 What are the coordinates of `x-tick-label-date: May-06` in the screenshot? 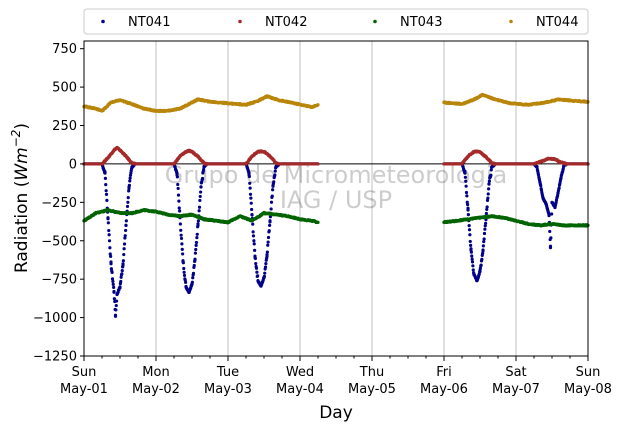 It's located at (444, 389).